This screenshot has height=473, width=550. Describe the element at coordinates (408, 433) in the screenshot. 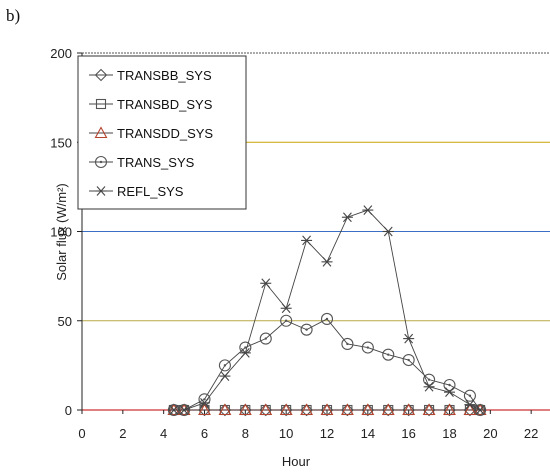

I see `x-tick-label: 16` at that location.